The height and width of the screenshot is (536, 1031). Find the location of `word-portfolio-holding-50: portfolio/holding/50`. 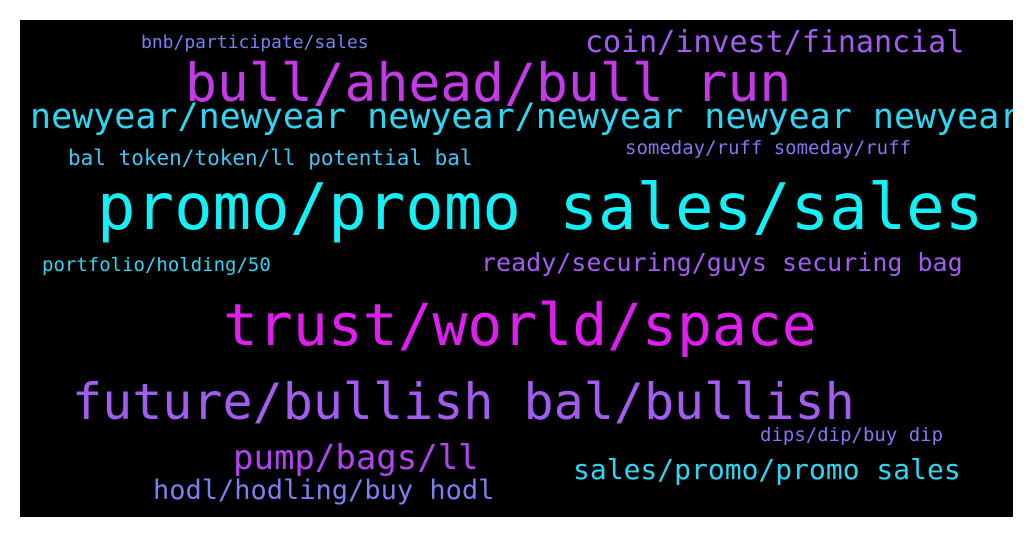

word-portfolio-holding-50: portfolio/holding/50 is located at coordinates (156, 265).